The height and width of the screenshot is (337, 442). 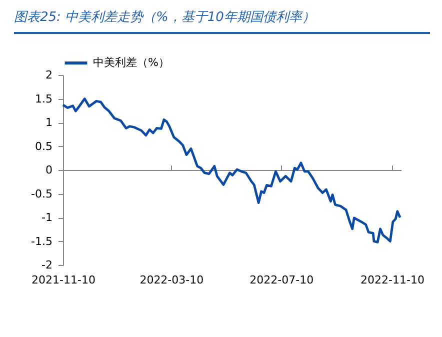 I want to click on y-tick-label: 2, so click(x=49, y=75).